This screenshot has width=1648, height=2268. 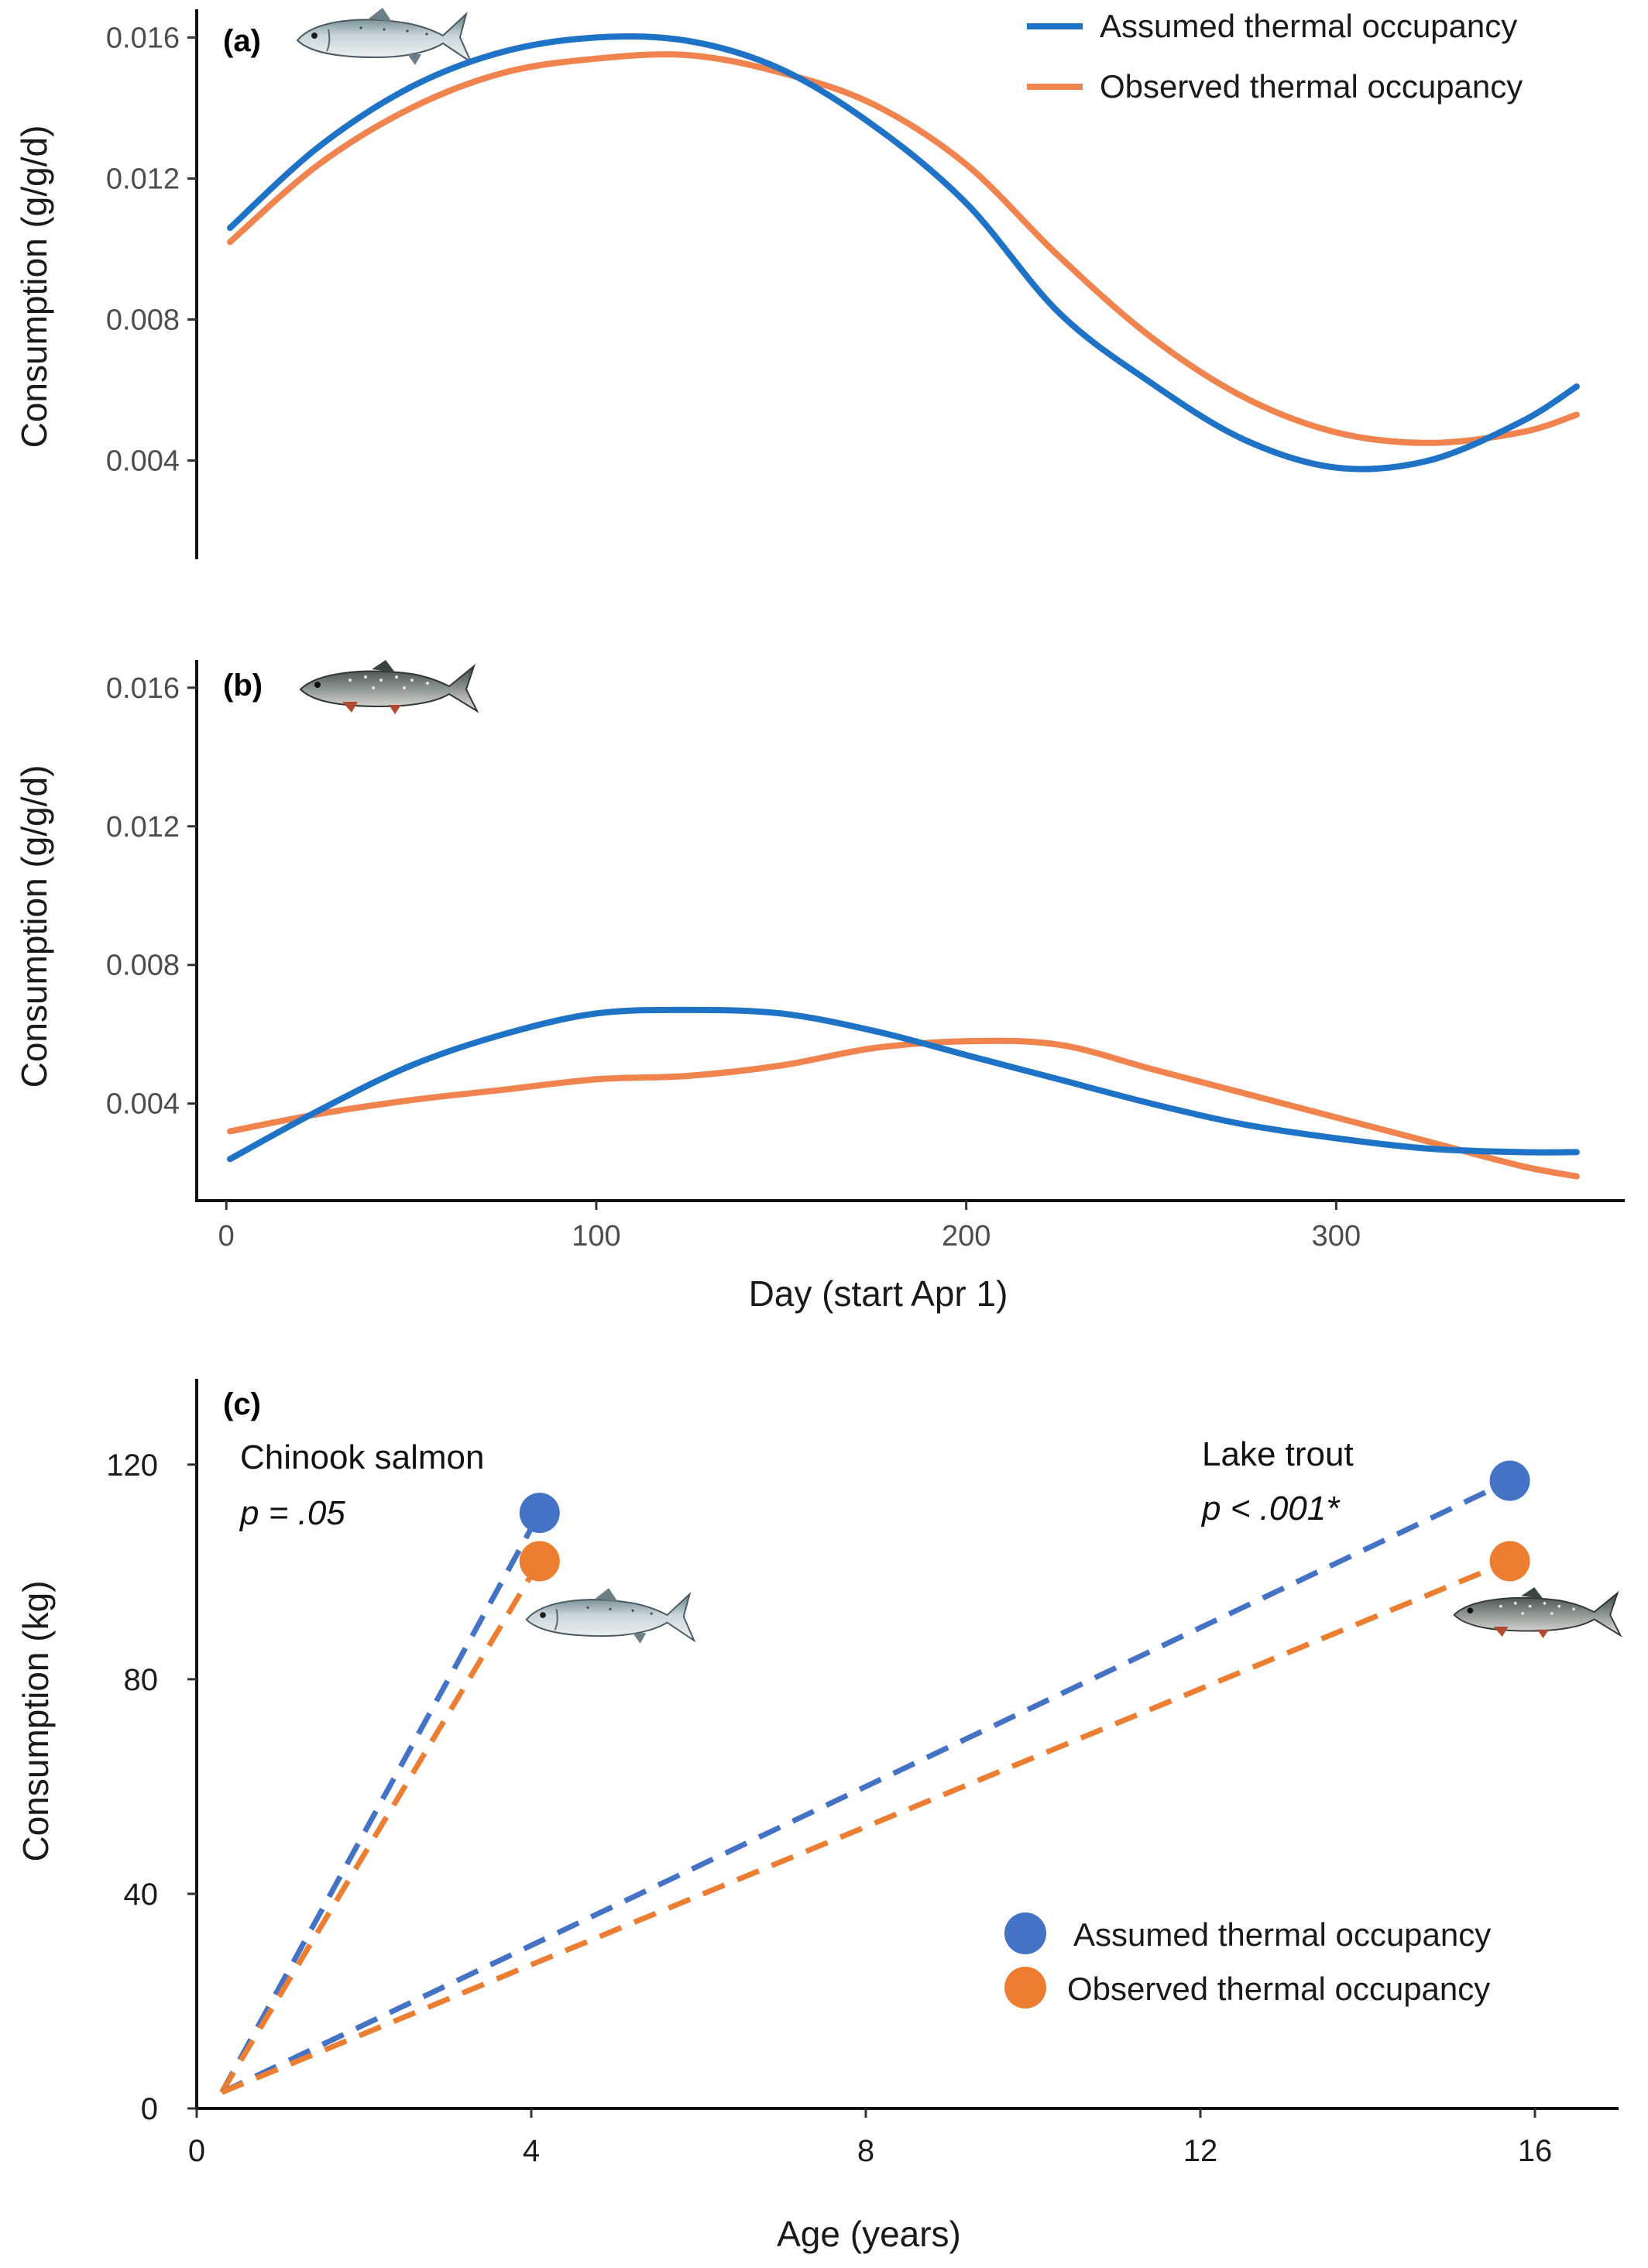 I want to click on legend-c-assumed-label: Assumed thermal occupancy, so click(x=1282, y=1934).